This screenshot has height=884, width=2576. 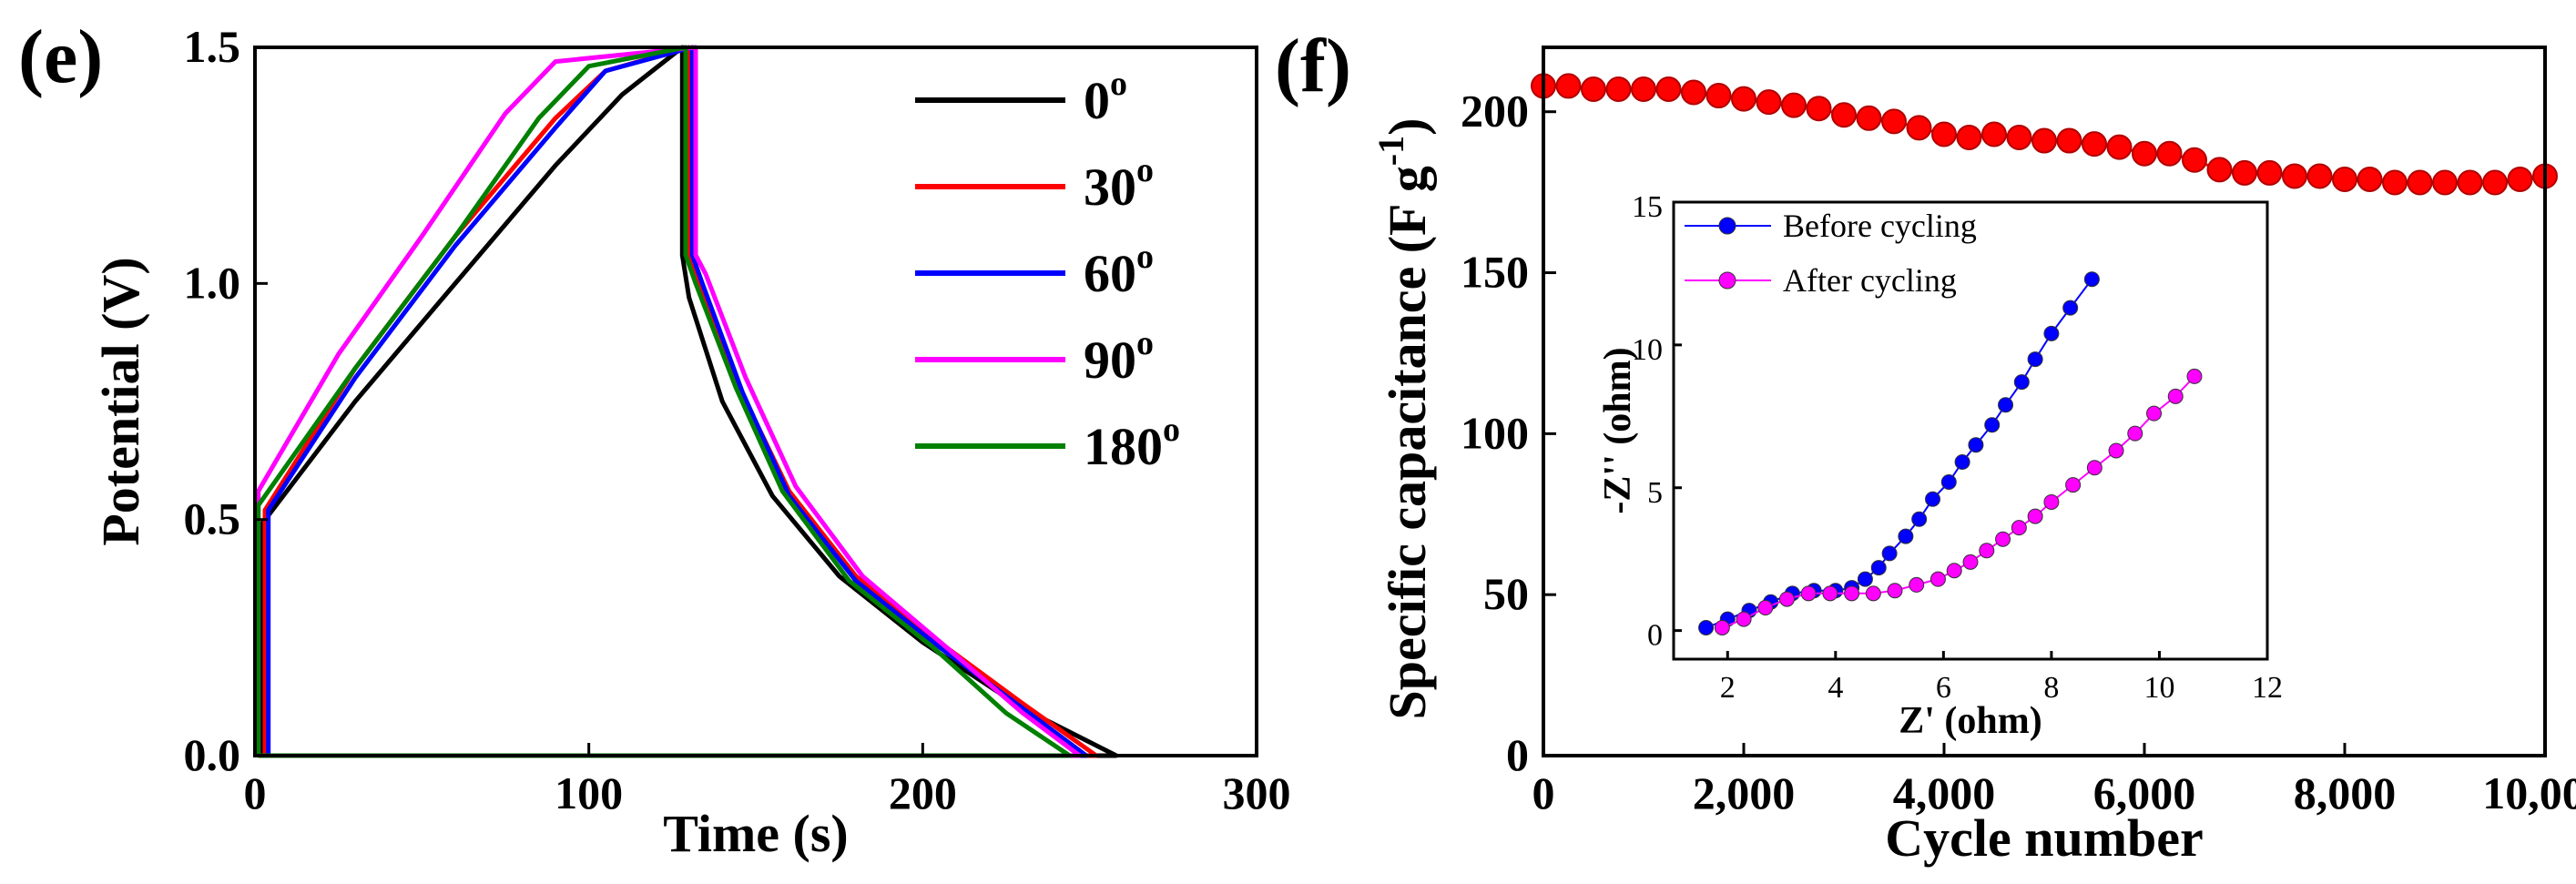 I want to click on panel-f-y-axis-title: Specific capacitance (F g-1), so click(x=1404, y=419).